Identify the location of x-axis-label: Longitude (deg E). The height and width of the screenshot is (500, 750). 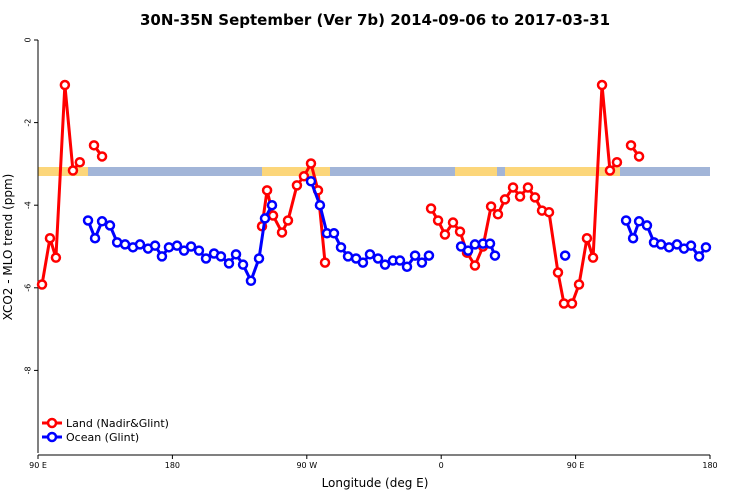
(375, 483).